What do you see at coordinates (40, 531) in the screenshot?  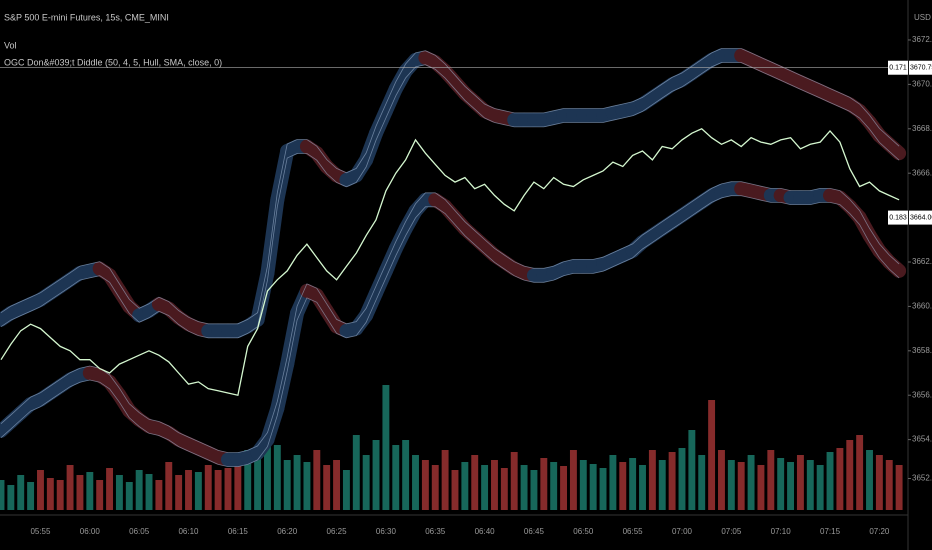 I see `x-tick-label: 05:55` at bounding box center [40, 531].